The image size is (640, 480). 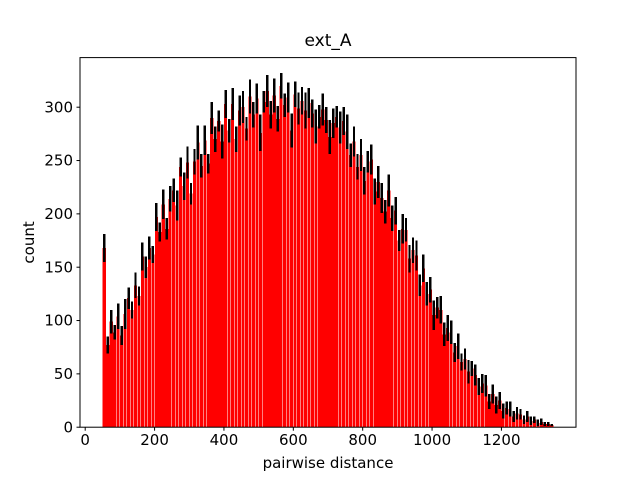 What do you see at coordinates (63, 374) in the screenshot?
I see `y-tick-label: 50` at bounding box center [63, 374].